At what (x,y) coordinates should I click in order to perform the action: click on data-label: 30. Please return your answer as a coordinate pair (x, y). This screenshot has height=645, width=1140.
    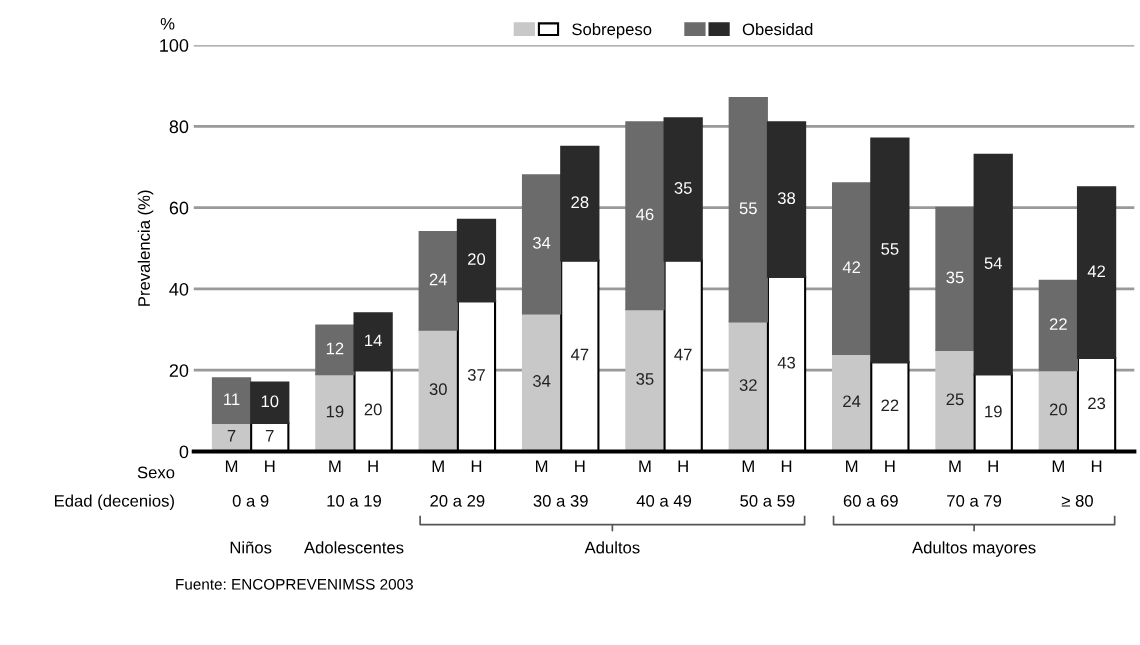
    Looking at the image, I should click on (438, 389).